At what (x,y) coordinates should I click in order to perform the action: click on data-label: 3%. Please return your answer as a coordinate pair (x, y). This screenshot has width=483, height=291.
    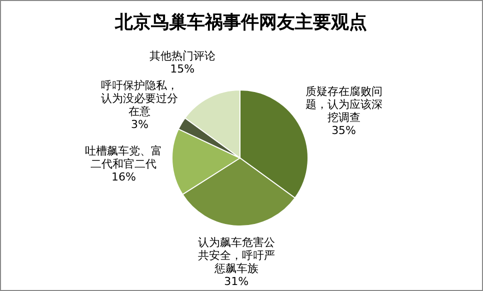
    Looking at the image, I should click on (139, 125).